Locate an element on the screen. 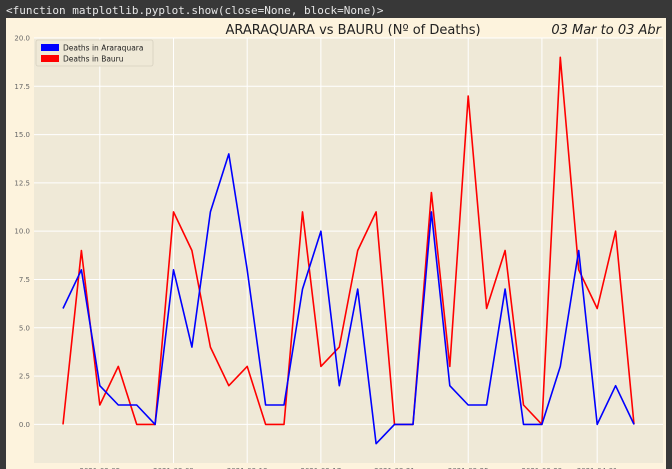  x-tick-label: 2021-04-01 is located at coordinates (597, 468).